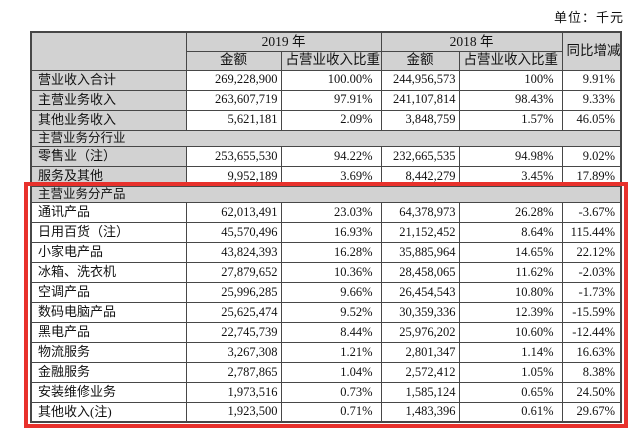  I want to click on amount-2019: 9,952,189, so click(233, 176).